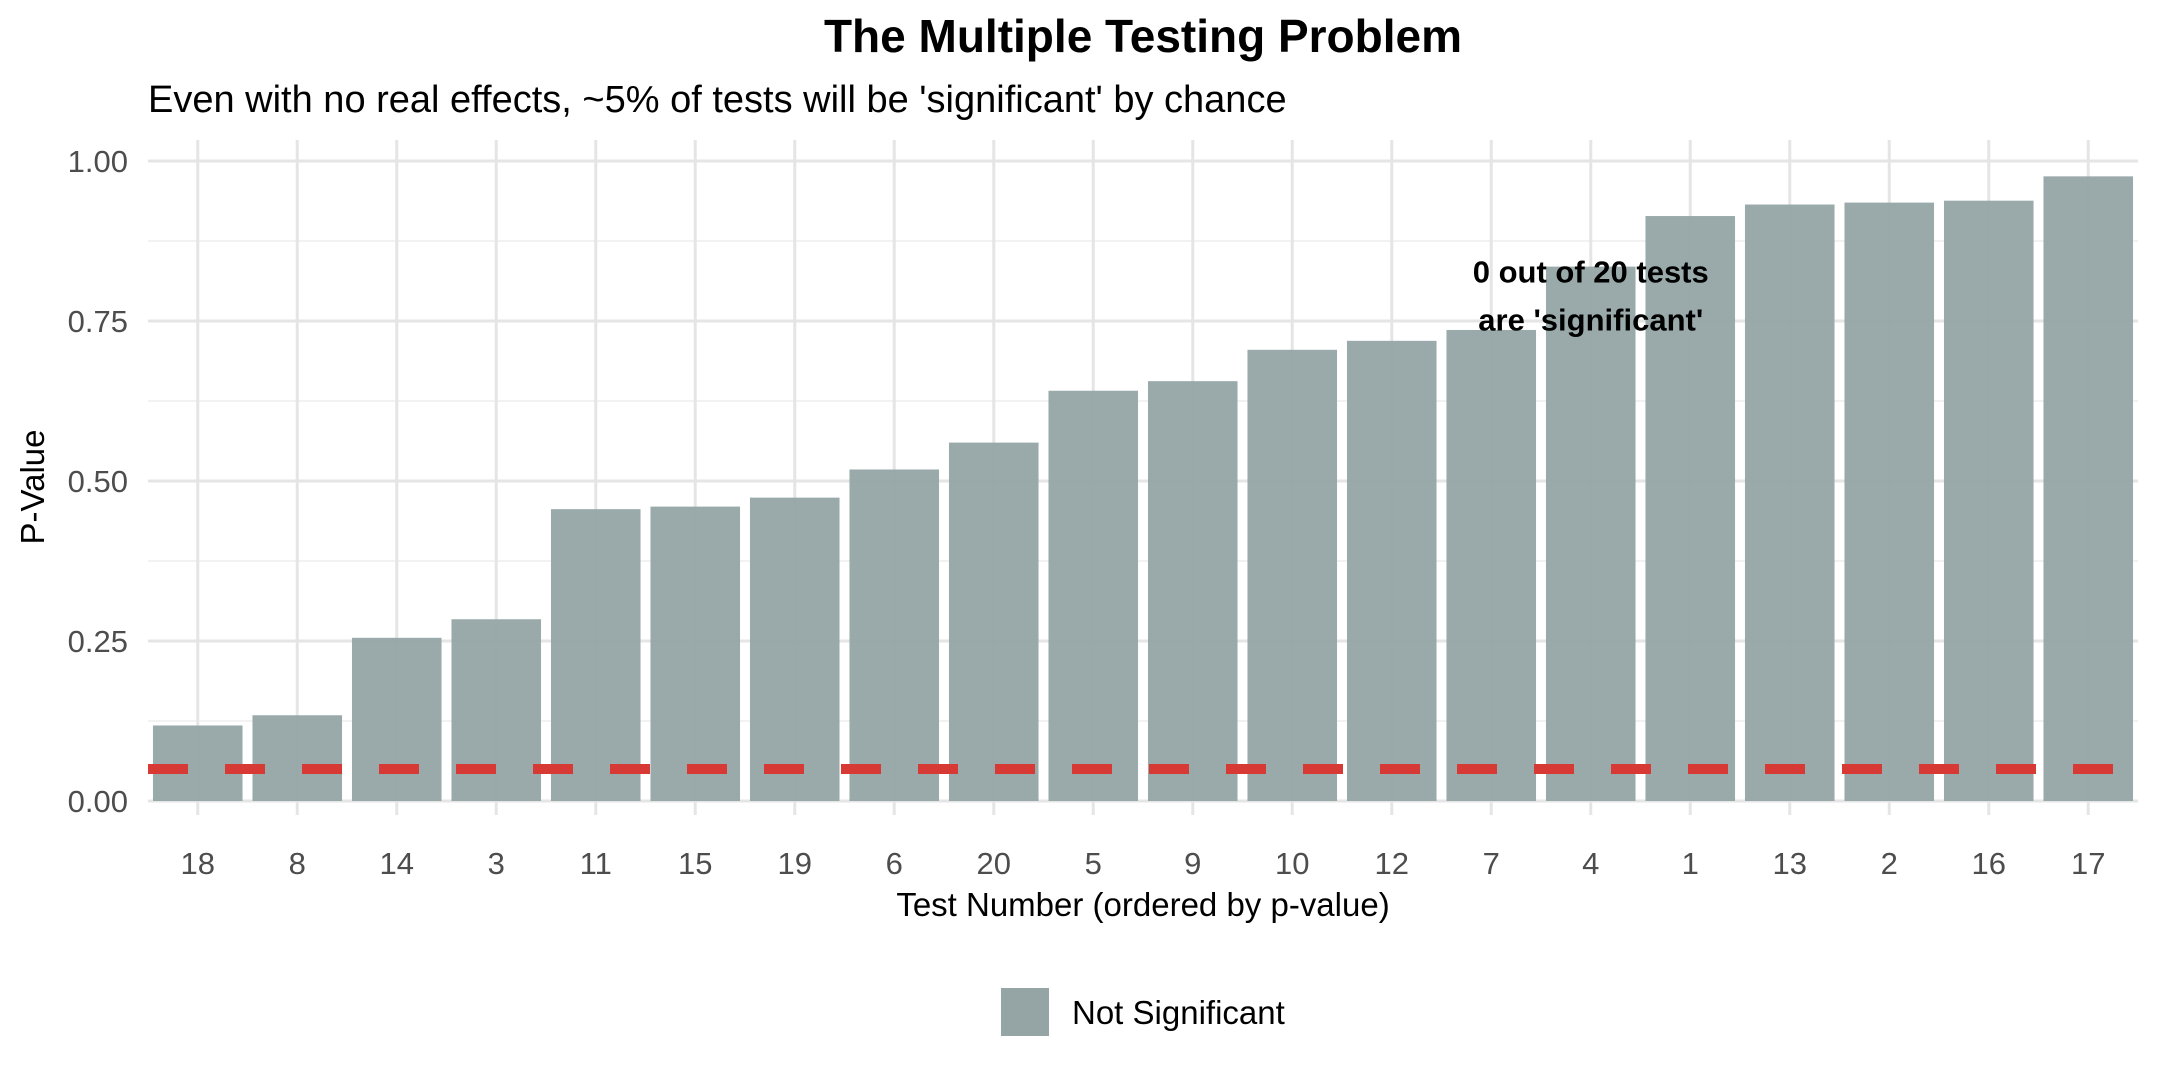  Describe the element at coordinates (397, 863) in the screenshot. I see `x-tick-label: 14` at that location.